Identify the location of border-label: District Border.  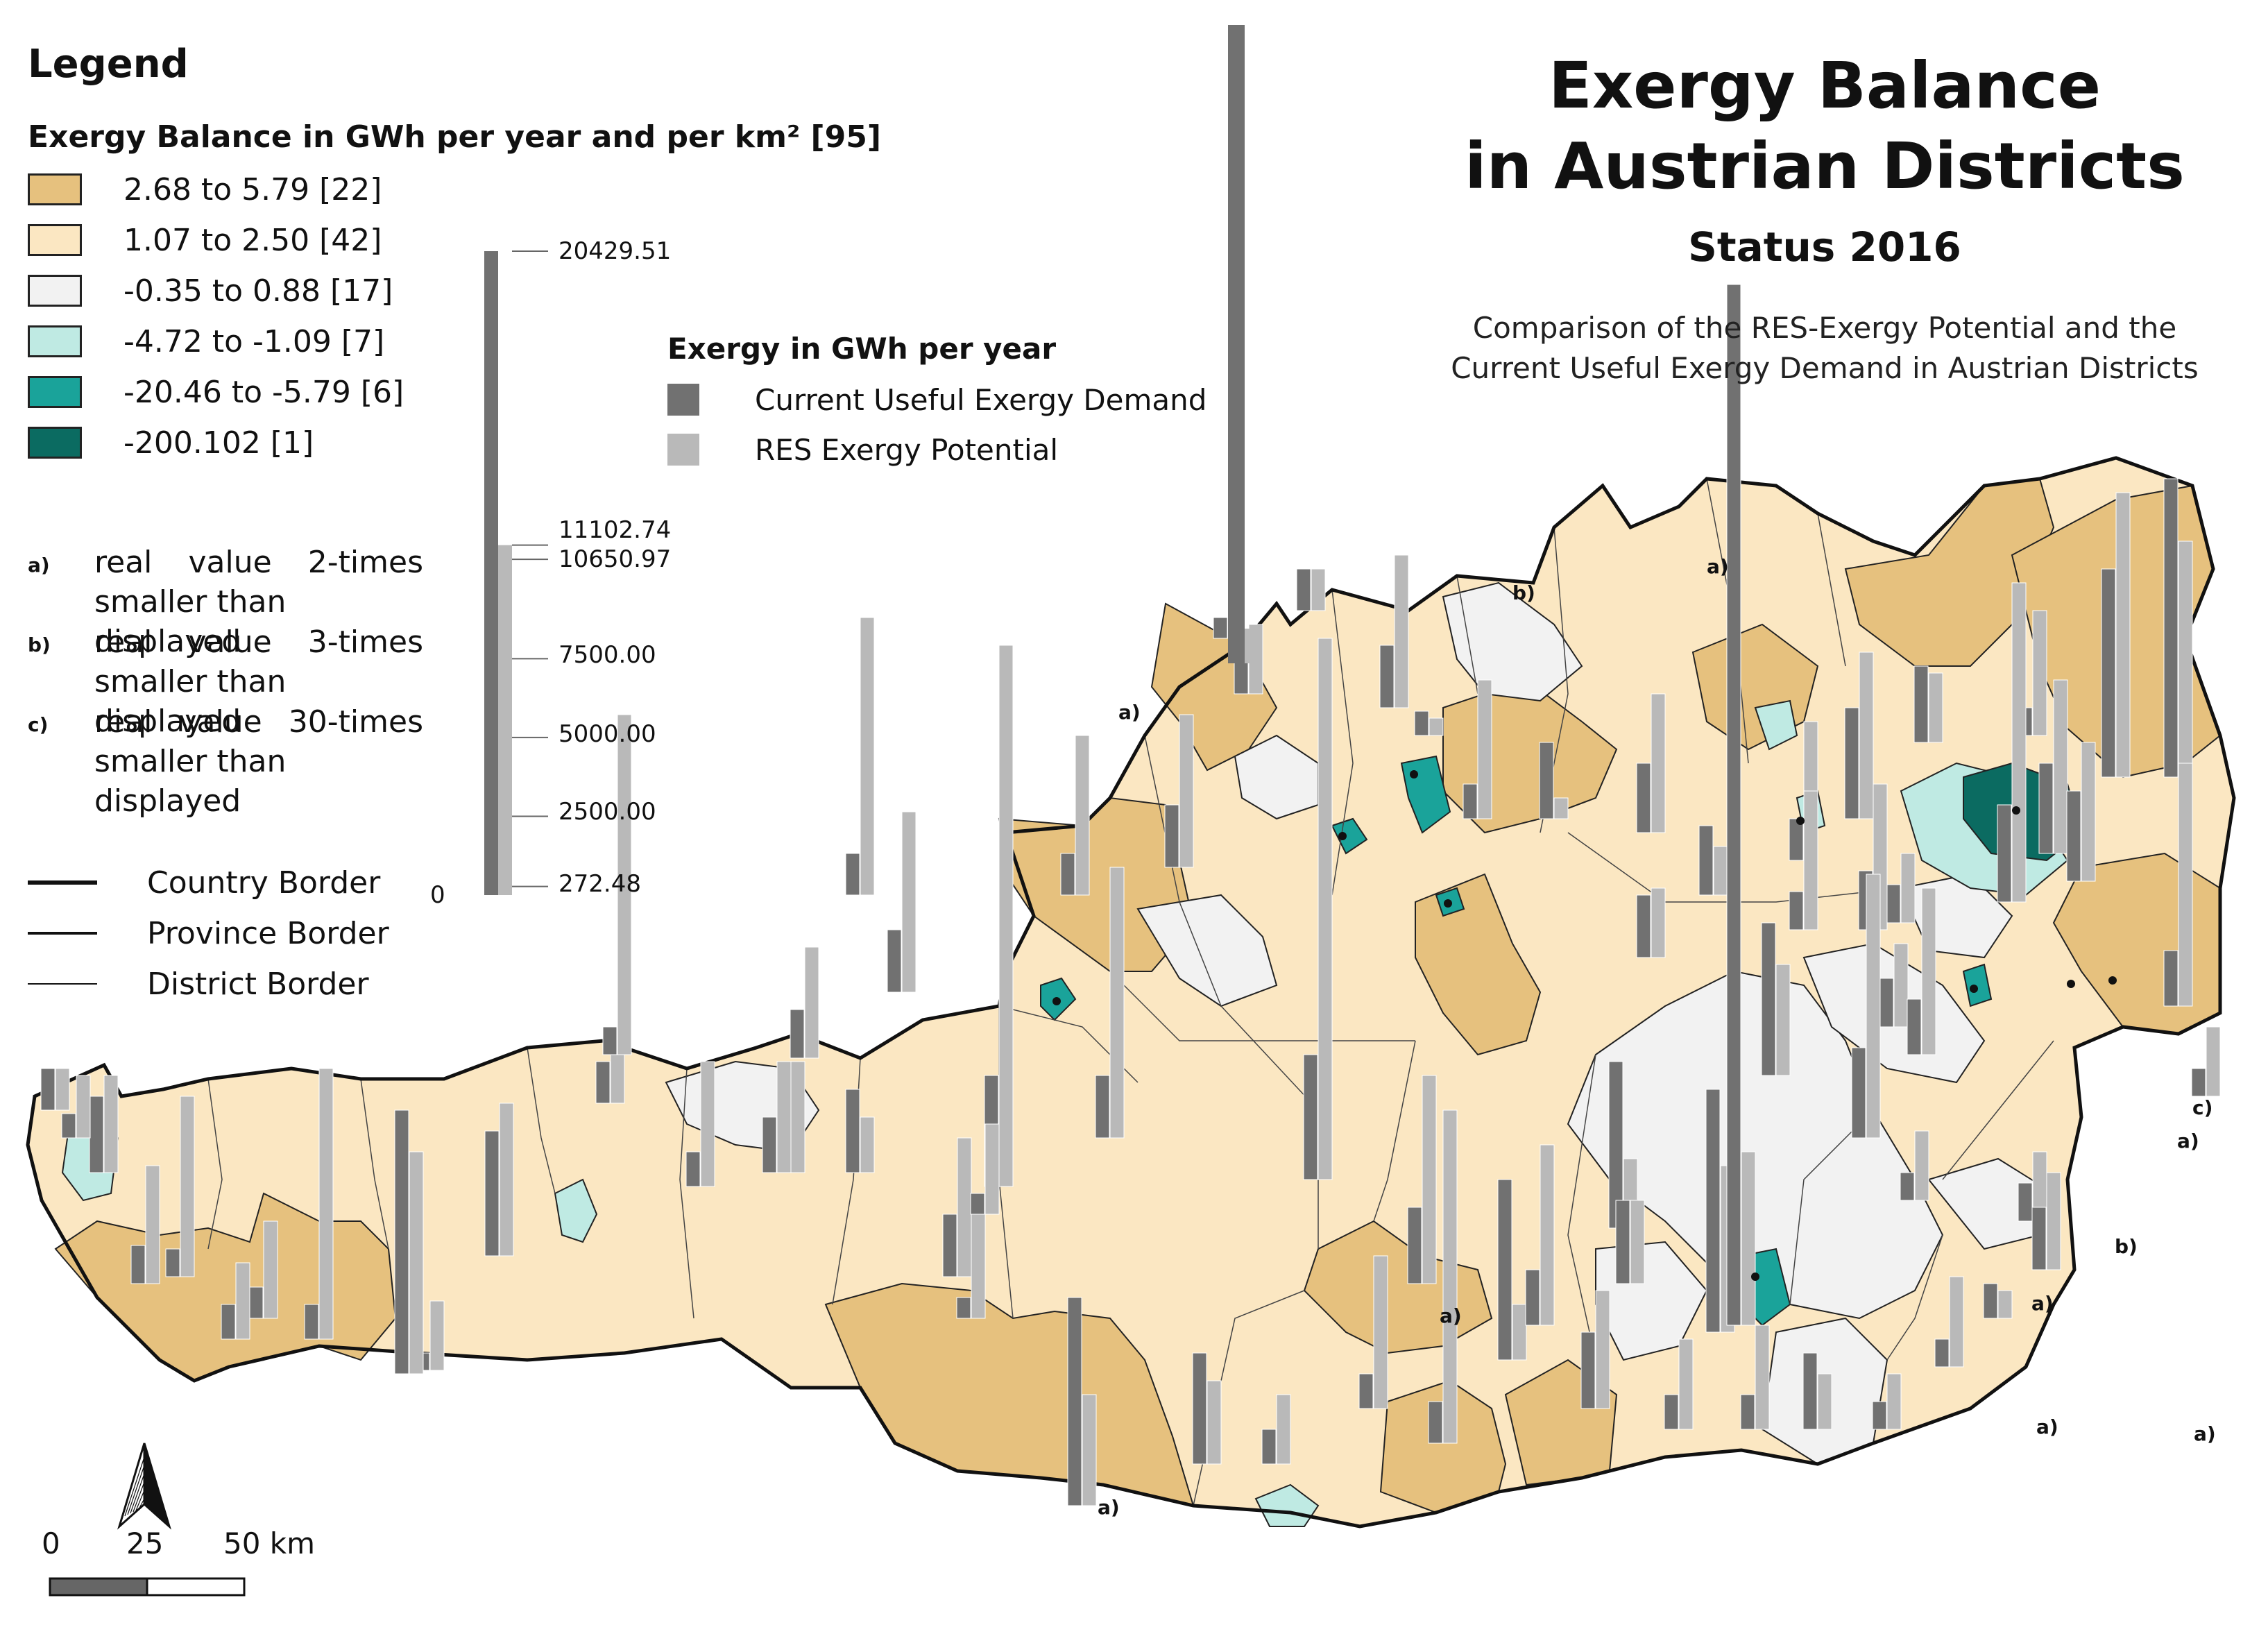
(258, 984).